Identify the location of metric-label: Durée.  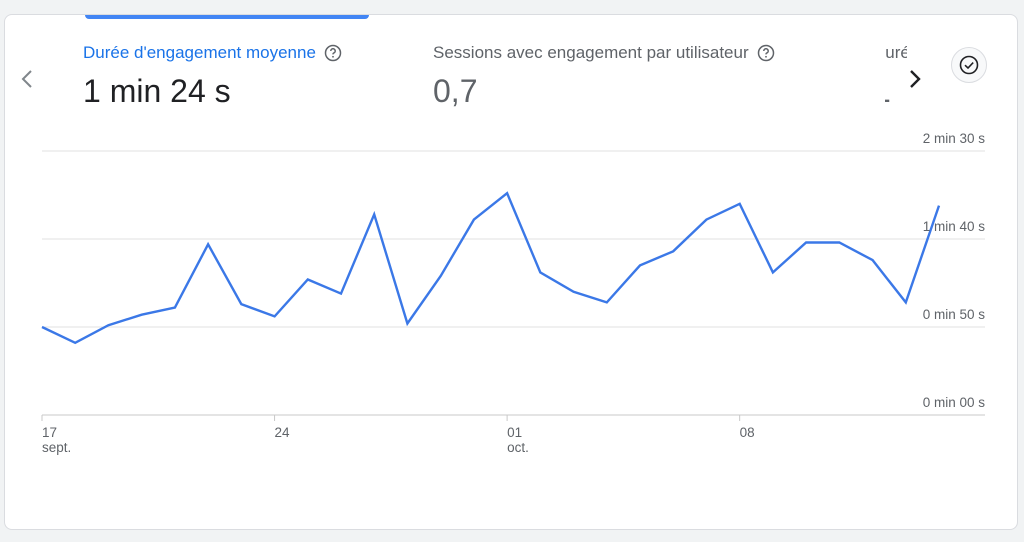
(896, 52).